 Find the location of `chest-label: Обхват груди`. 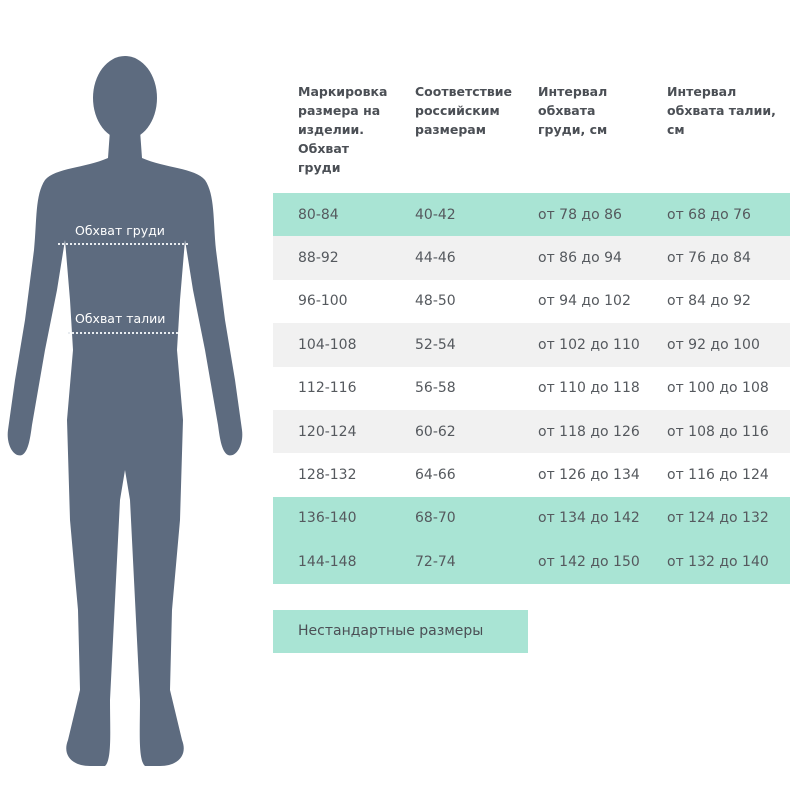

chest-label: Обхват груди is located at coordinates (120, 230).